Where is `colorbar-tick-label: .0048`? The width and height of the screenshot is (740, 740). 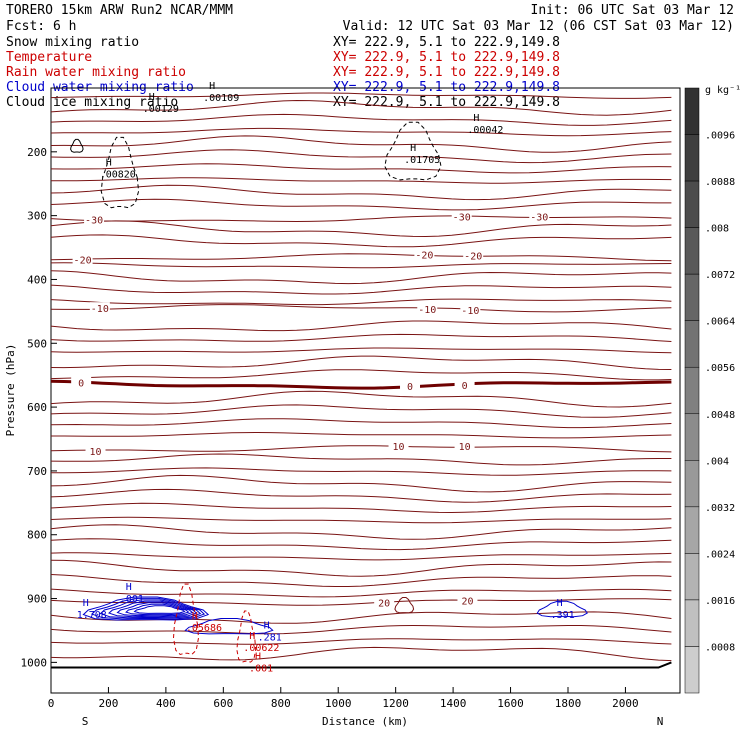 colorbar-tick-label: .0048 is located at coordinates (720, 415).